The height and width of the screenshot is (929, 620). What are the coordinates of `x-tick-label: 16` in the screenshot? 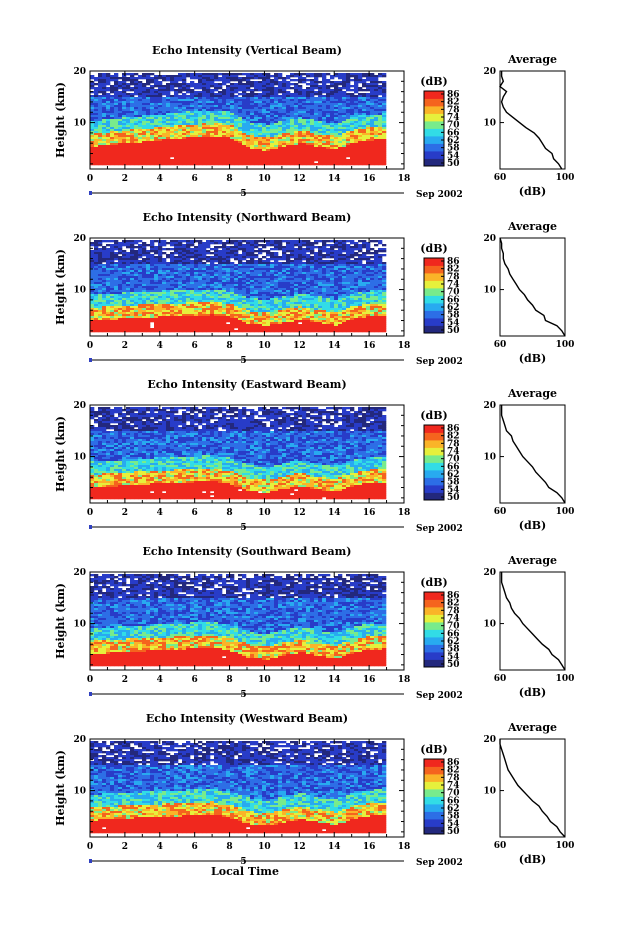 It's located at (369, 179).